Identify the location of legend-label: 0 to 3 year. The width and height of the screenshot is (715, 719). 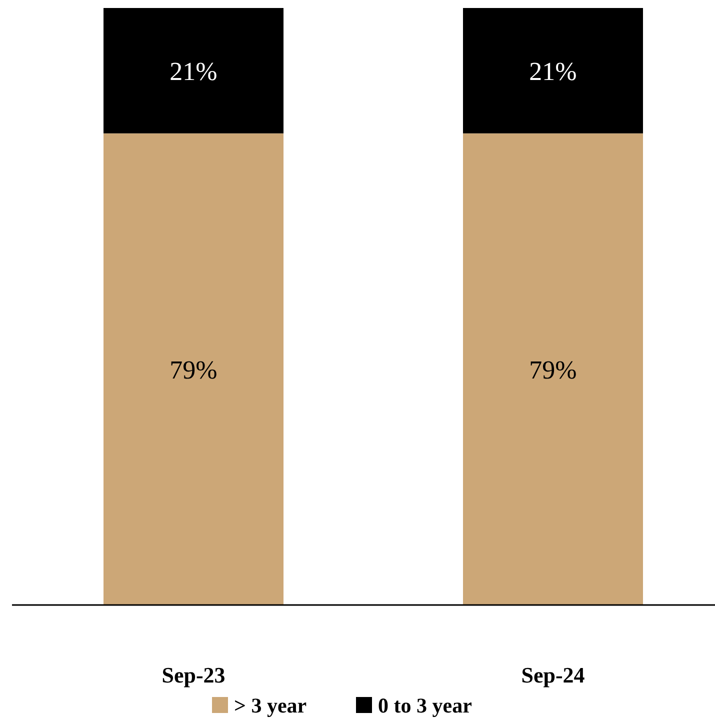
(425, 705).